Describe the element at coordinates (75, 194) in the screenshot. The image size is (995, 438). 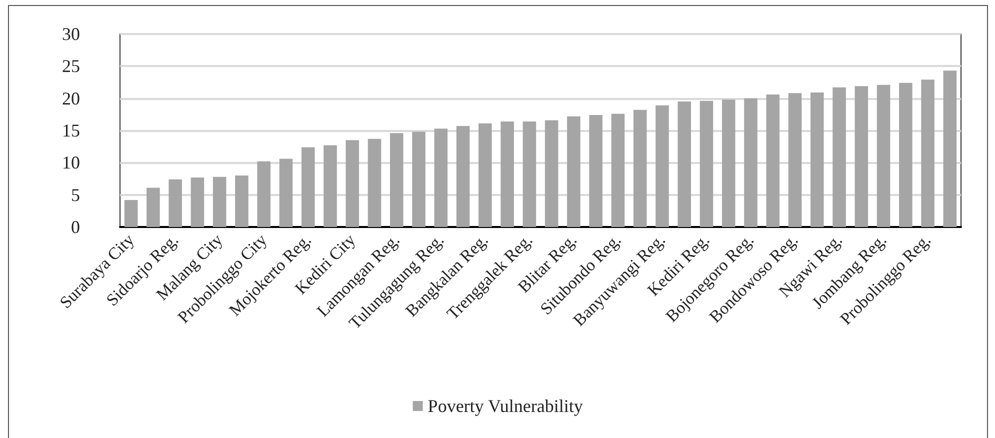
I see `y-tick-label: 5` at that location.